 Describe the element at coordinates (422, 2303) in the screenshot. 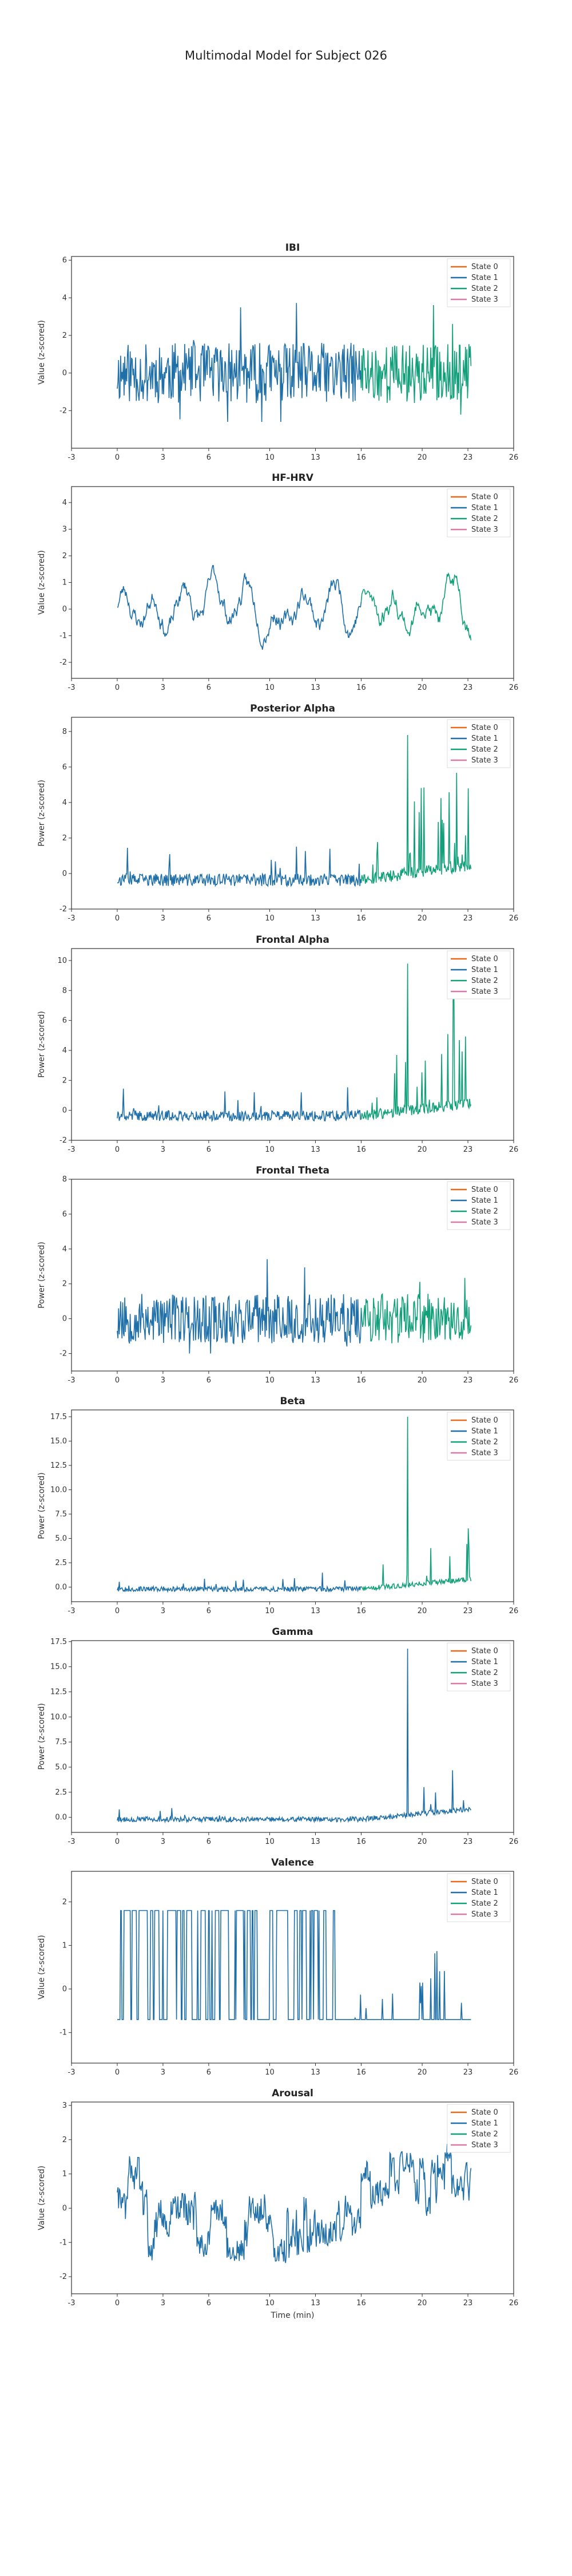

I see `x-tick-label: 20` at that location.